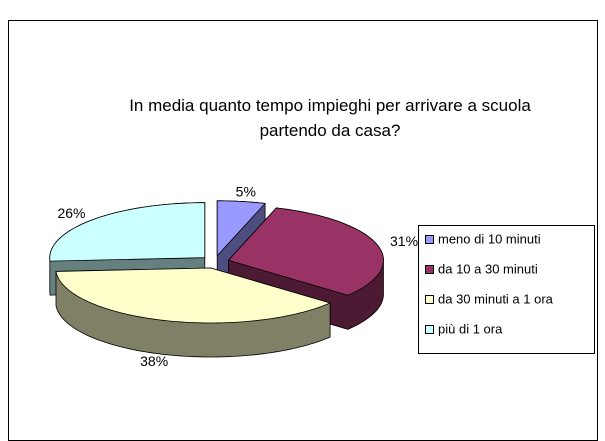 This screenshot has height=441, width=605. Describe the element at coordinates (496, 298) in the screenshot. I see `legend-label: da 30 minuti a 1 ora` at that location.